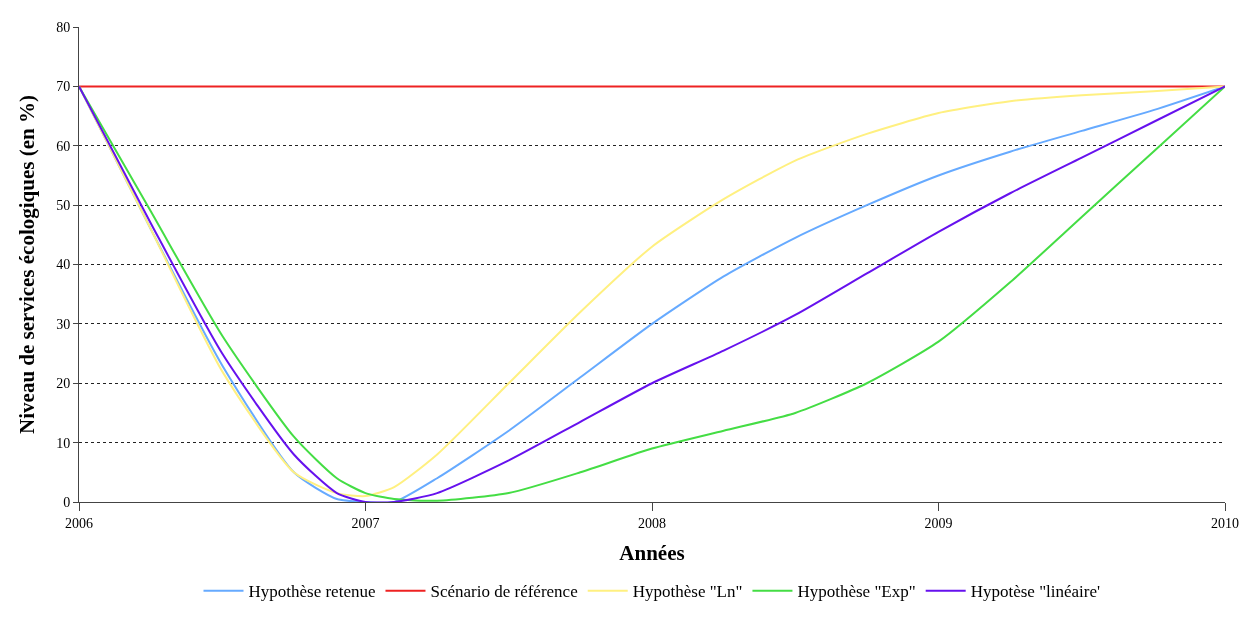  I want to click on x-axis-title: Années, so click(652, 553).